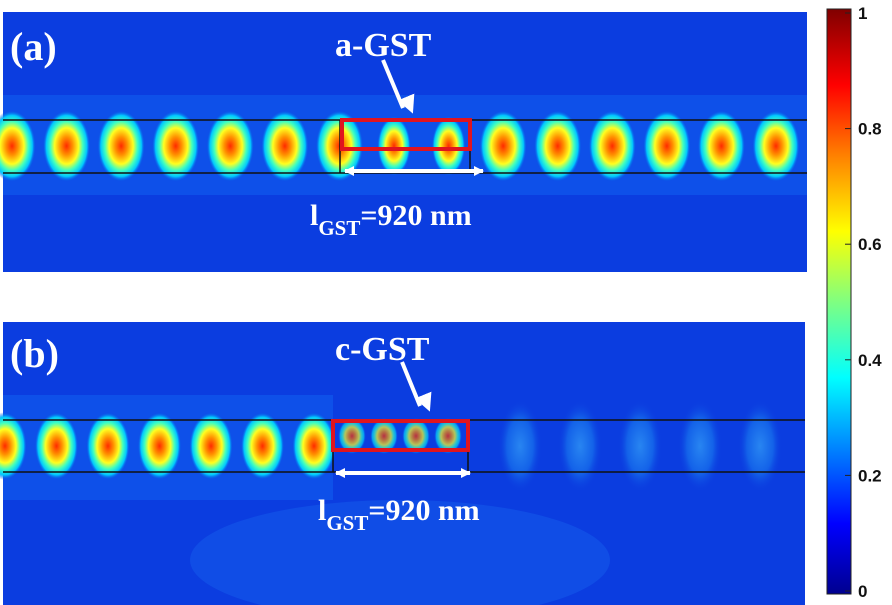 This screenshot has width=892, height=605. I want to click on colorbar-gradient, so click(839, 301).